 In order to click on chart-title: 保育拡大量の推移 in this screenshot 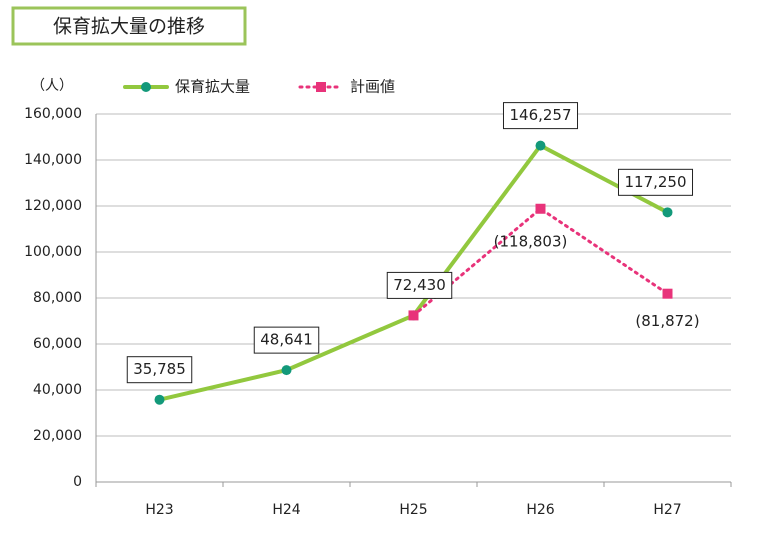, I will do `click(129, 27)`.